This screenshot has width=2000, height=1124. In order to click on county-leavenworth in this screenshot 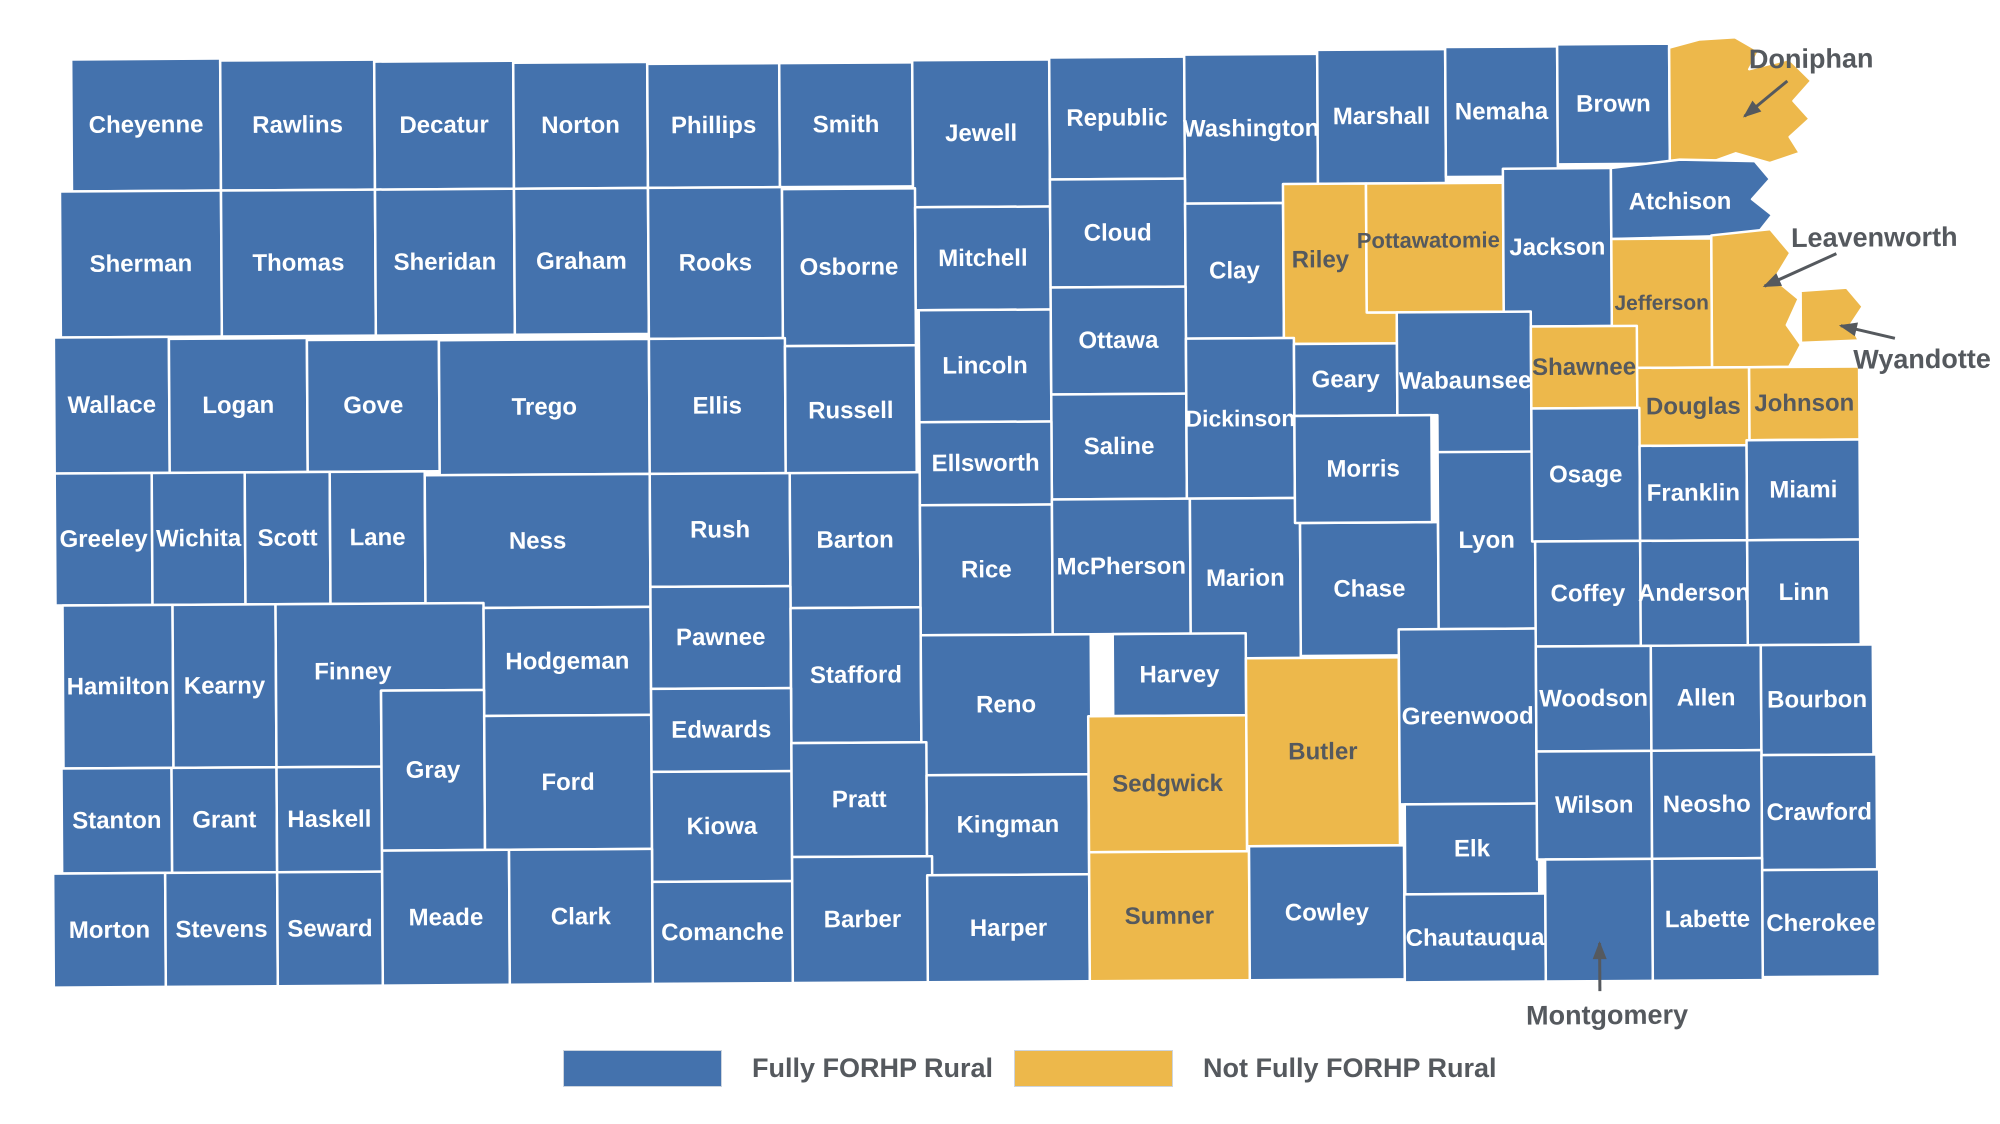, I will do `click(1756, 298)`.